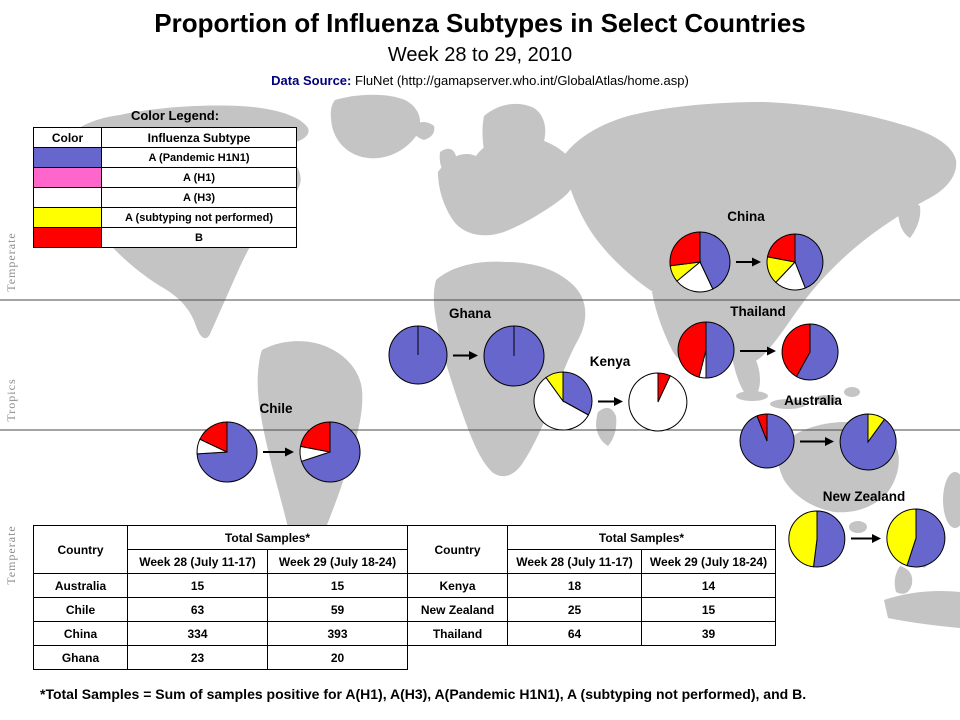 The image size is (960, 720). Describe the element at coordinates (708, 585) in the screenshot. I see `sample-count-cell: 14` at that location.